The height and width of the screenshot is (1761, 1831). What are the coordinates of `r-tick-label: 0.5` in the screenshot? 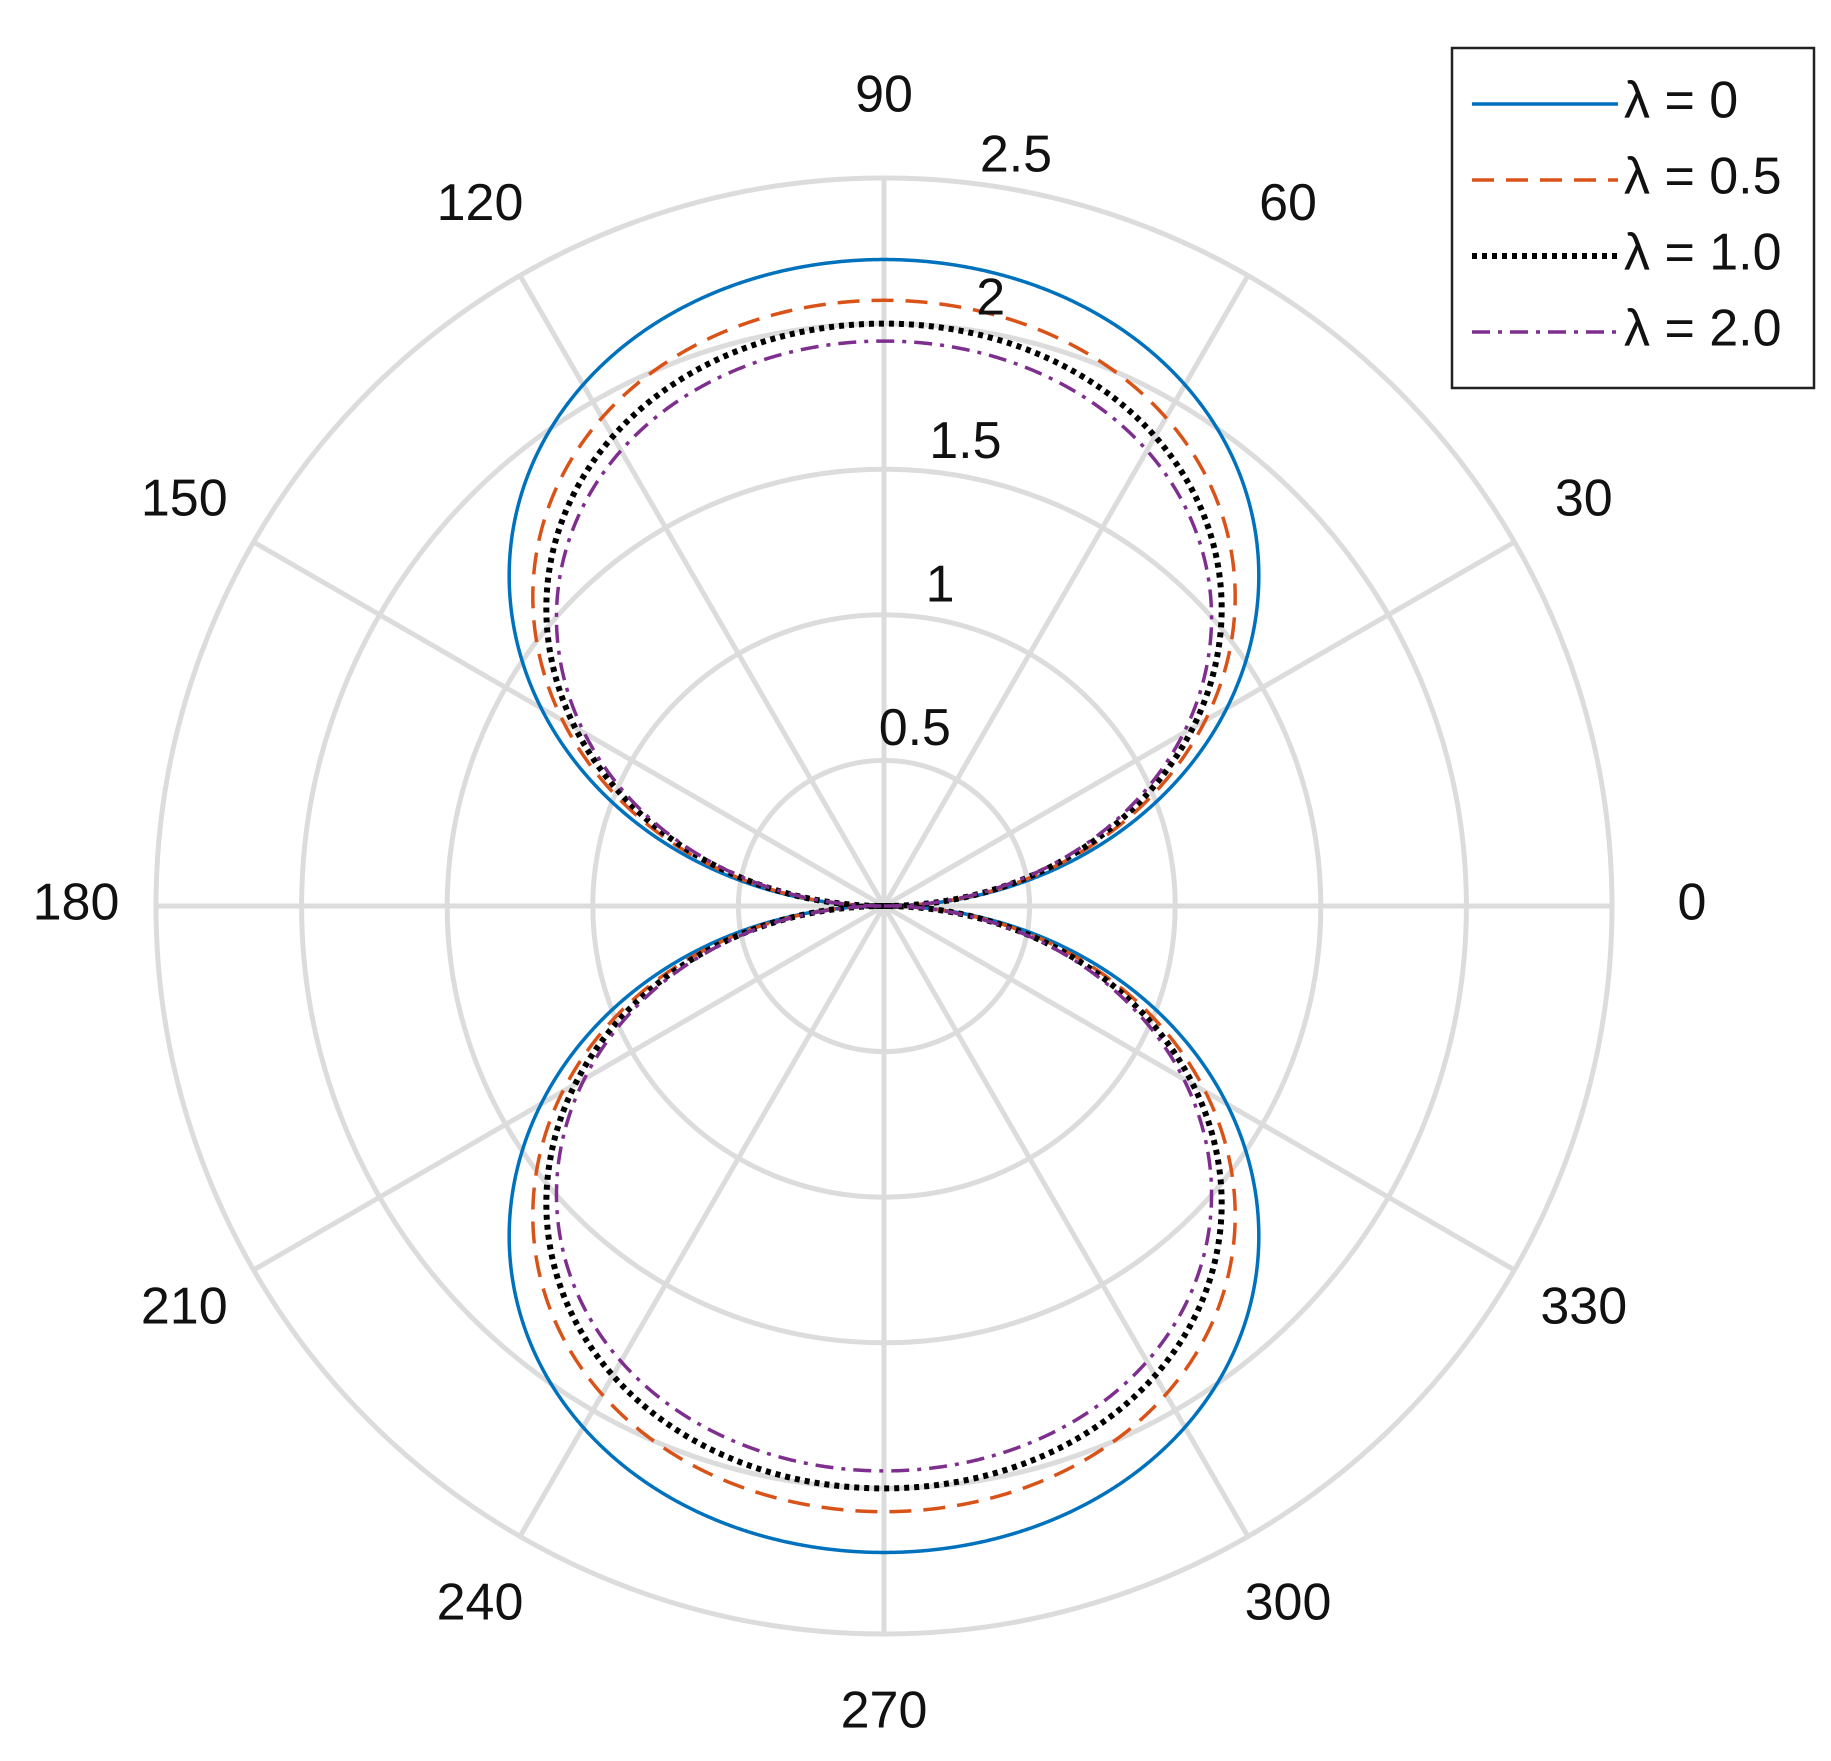 It's located at (915, 728).